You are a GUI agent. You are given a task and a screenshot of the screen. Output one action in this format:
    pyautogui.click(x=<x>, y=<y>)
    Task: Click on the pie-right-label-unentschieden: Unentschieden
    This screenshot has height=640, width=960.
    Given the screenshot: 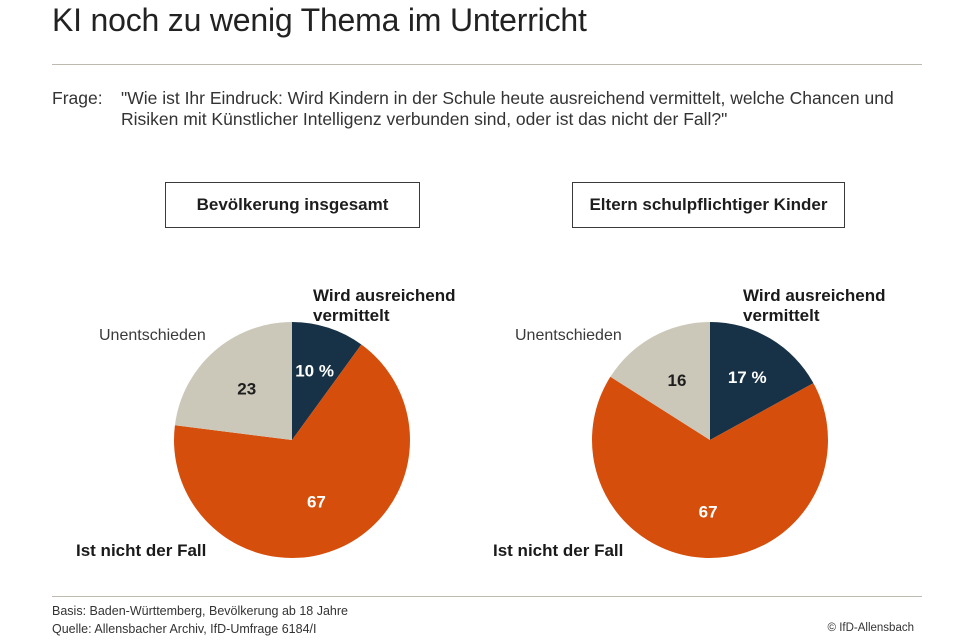 What is the action you would take?
    pyautogui.click(x=568, y=335)
    